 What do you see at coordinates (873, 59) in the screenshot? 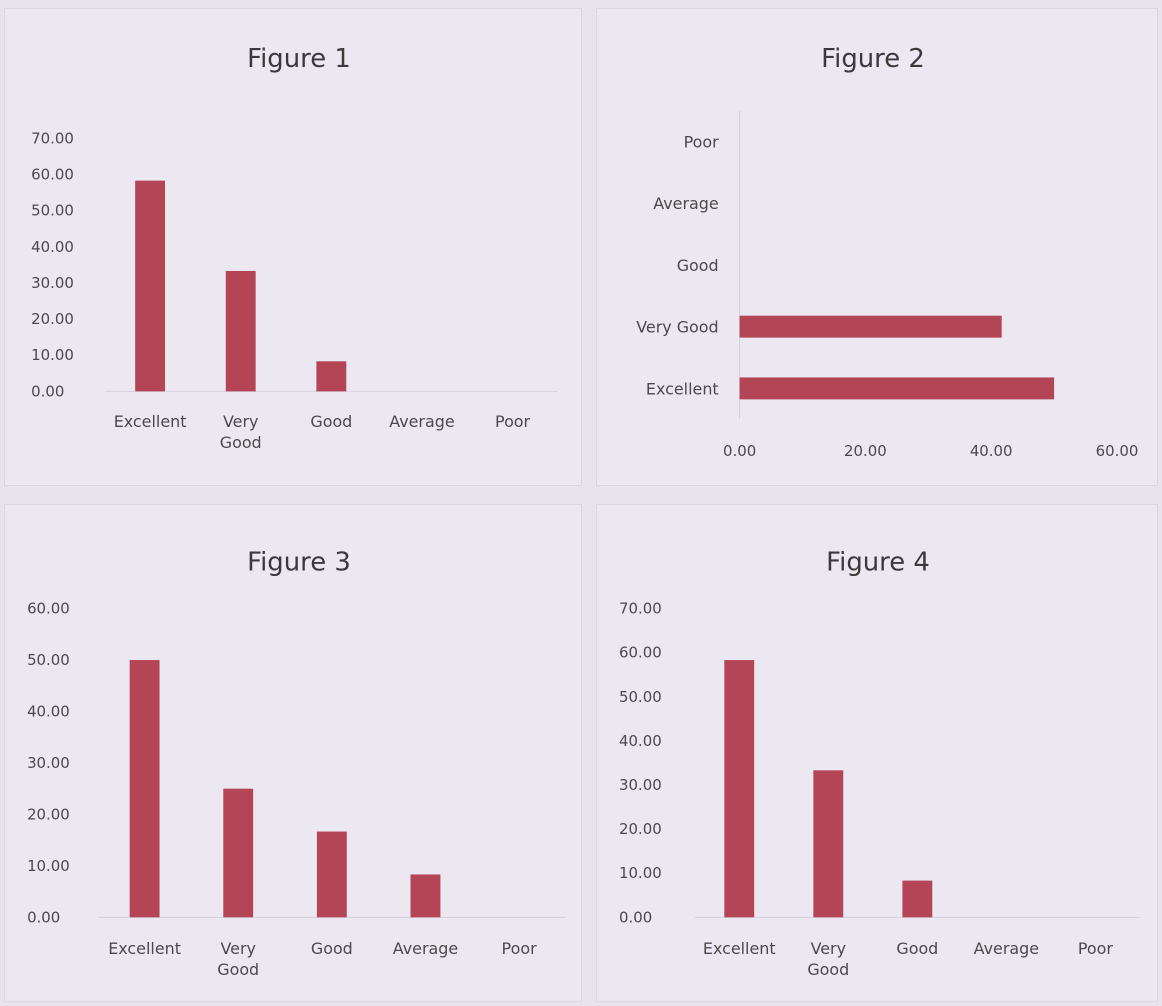
I see `chart-title: Figure 2` at bounding box center [873, 59].